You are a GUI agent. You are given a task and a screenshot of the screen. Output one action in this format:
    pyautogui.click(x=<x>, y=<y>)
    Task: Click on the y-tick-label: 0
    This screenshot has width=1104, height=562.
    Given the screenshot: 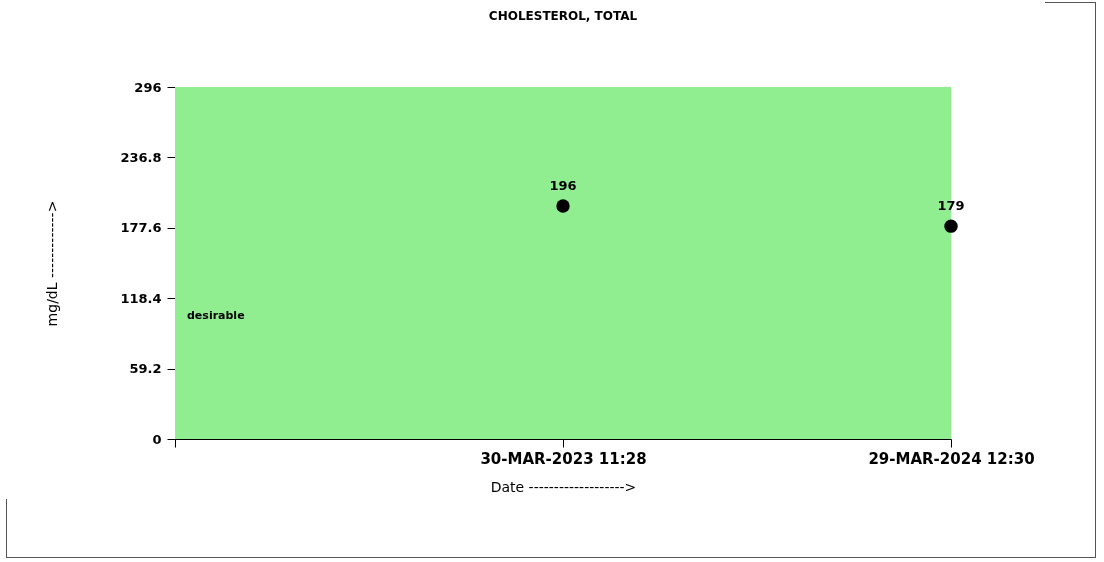 What is the action you would take?
    pyautogui.click(x=157, y=439)
    